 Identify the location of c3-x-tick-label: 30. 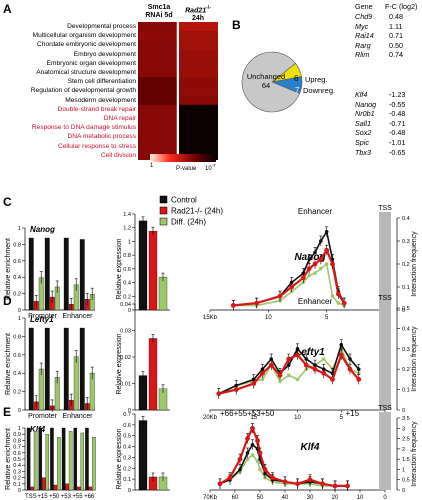
(310, 497).